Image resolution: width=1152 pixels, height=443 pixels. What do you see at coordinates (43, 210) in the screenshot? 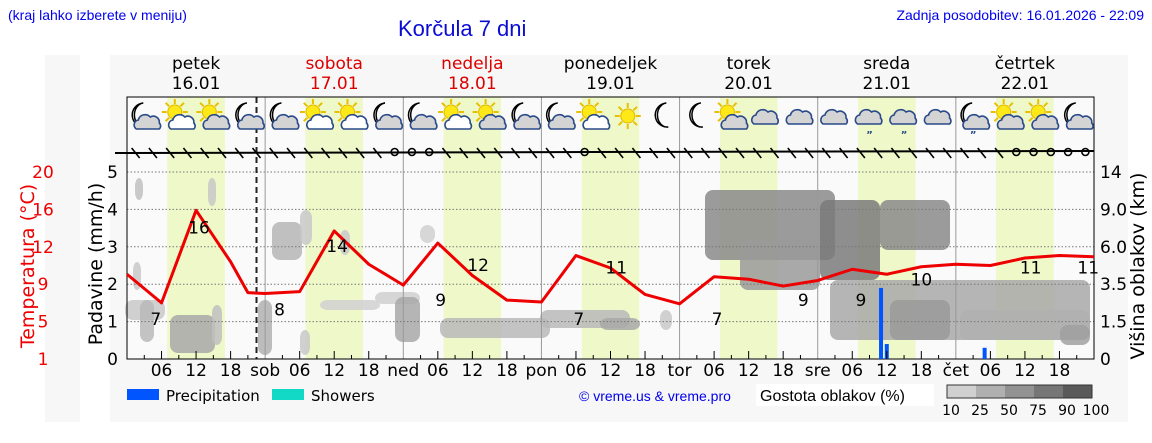
I see `temp-tick: 16` at bounding box center [43, 210].